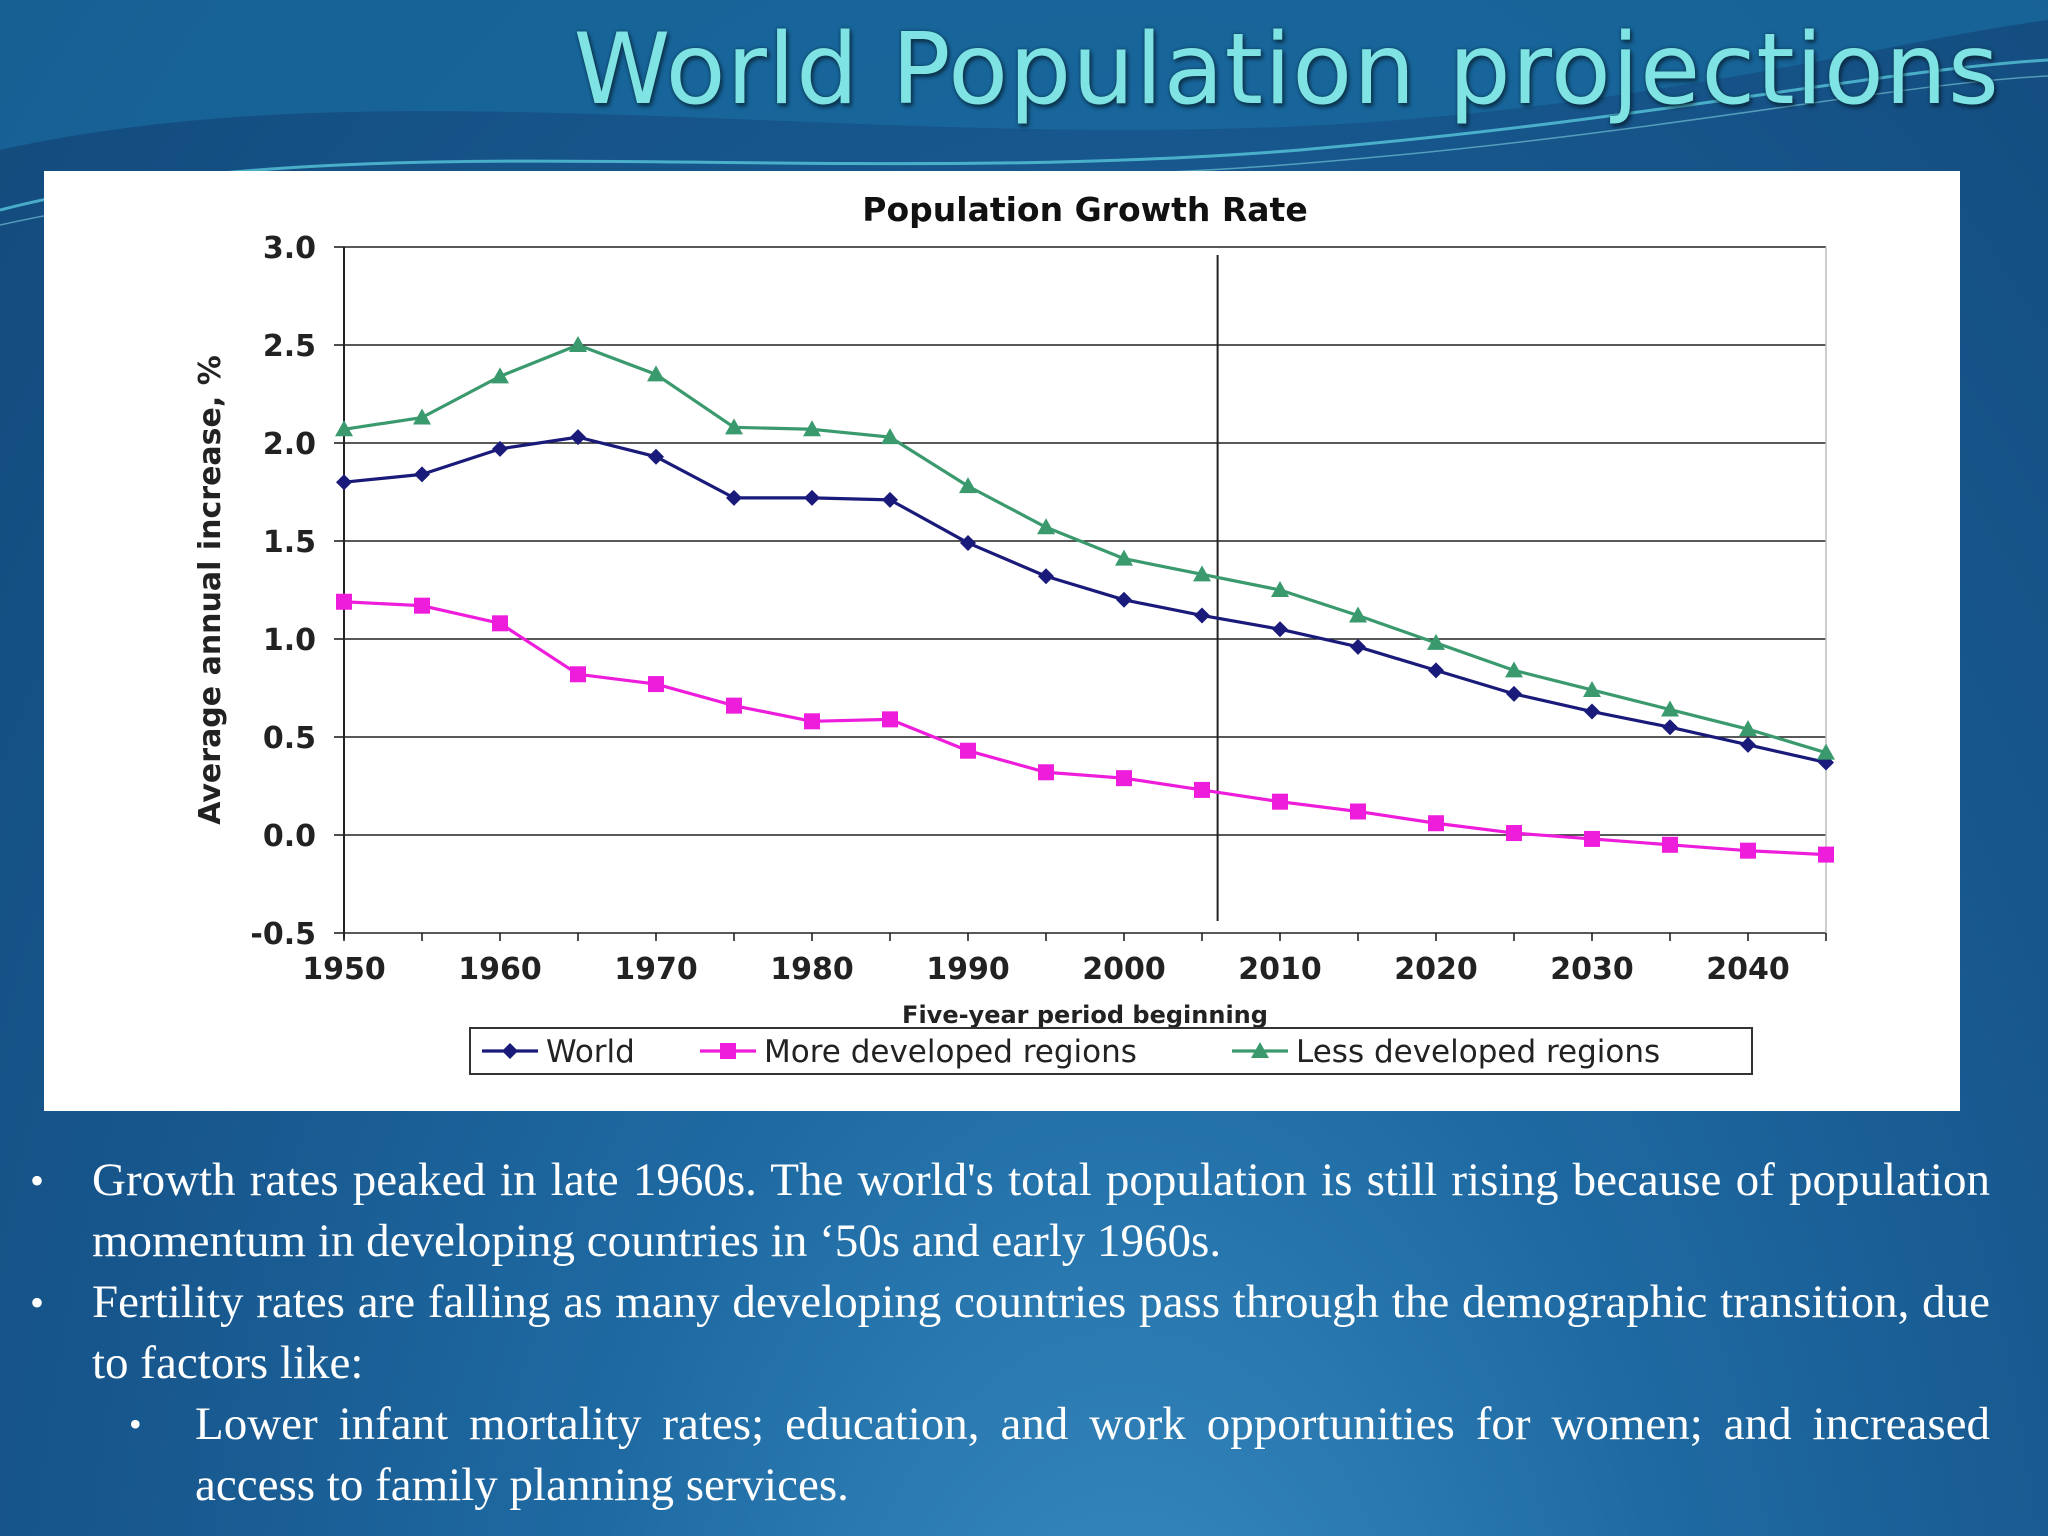 Image resolution: width=2048 pixels, height=1536 pixels. I want to click on legend-label: Less developed regions, so click(1478, 1052).